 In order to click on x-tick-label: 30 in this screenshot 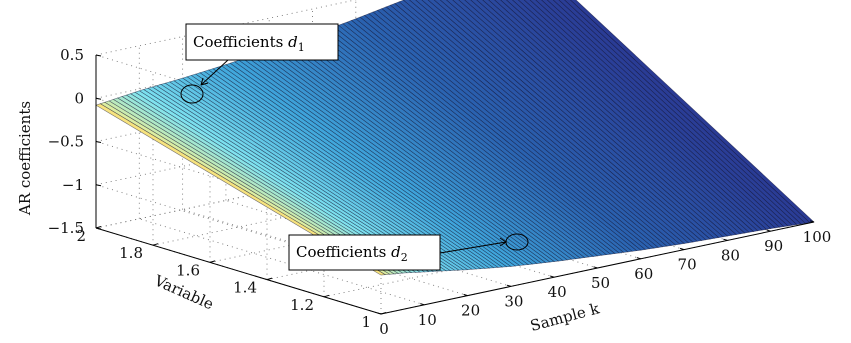, I will do `click(513, 301)`.